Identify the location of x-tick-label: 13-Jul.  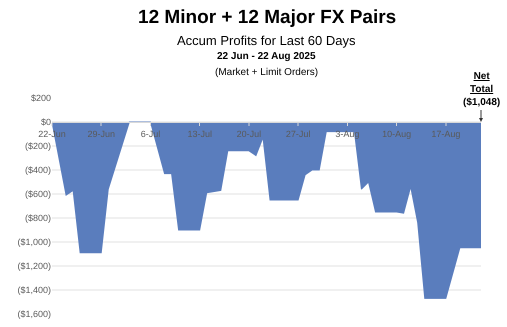
(199, 133).